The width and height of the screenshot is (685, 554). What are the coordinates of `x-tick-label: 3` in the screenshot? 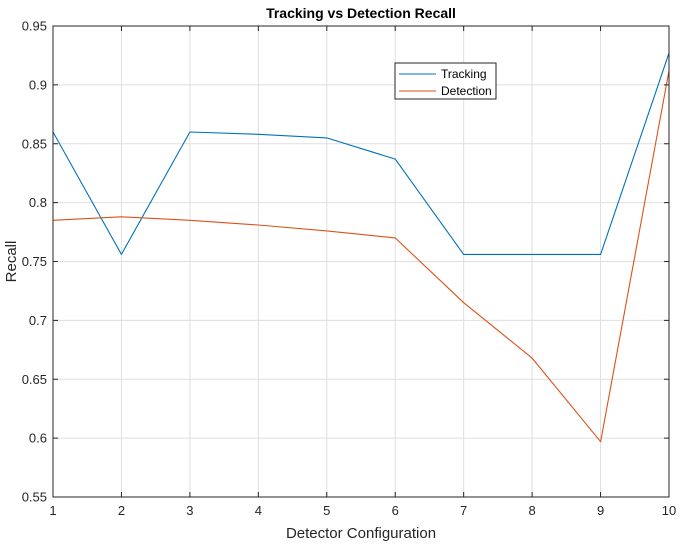 It's located at (189, 510).